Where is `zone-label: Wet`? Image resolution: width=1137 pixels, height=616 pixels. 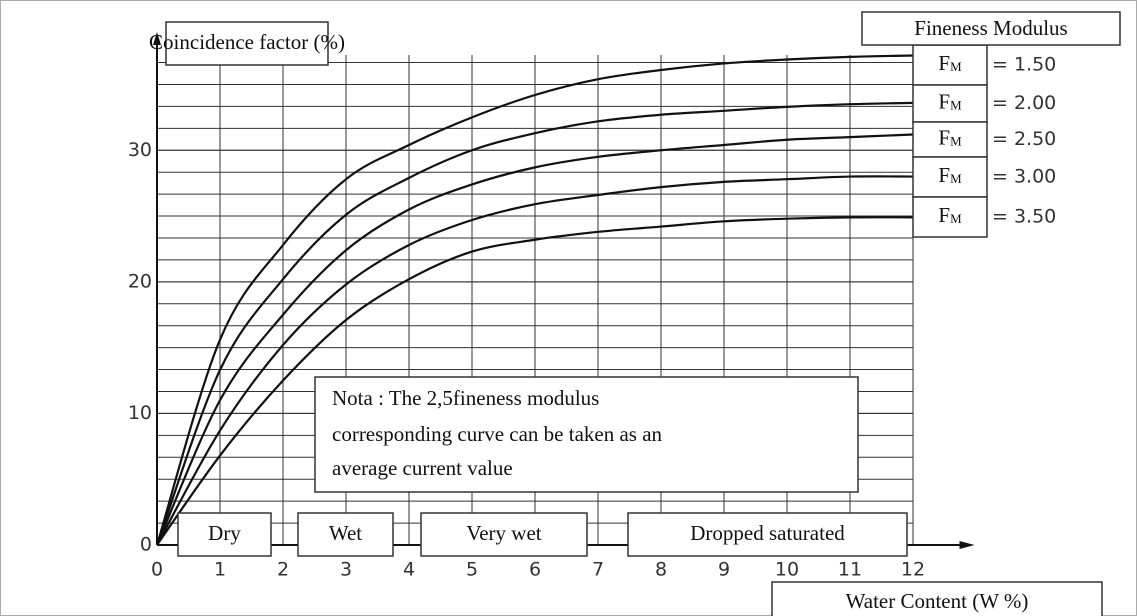
zone-label: Wet is located at coordinates (345, 533).